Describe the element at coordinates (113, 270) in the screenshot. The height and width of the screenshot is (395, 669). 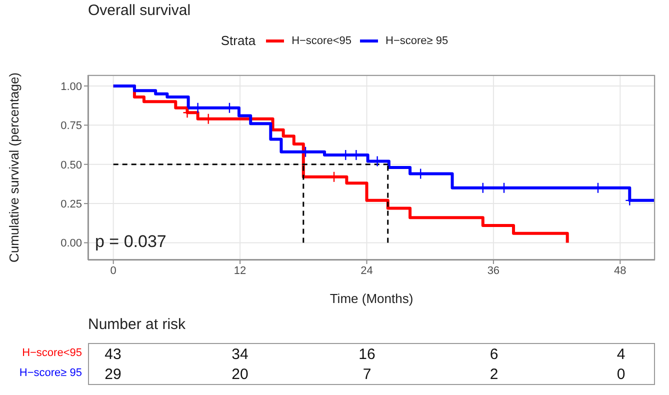
I see `x-tick-label: 0` at that location.